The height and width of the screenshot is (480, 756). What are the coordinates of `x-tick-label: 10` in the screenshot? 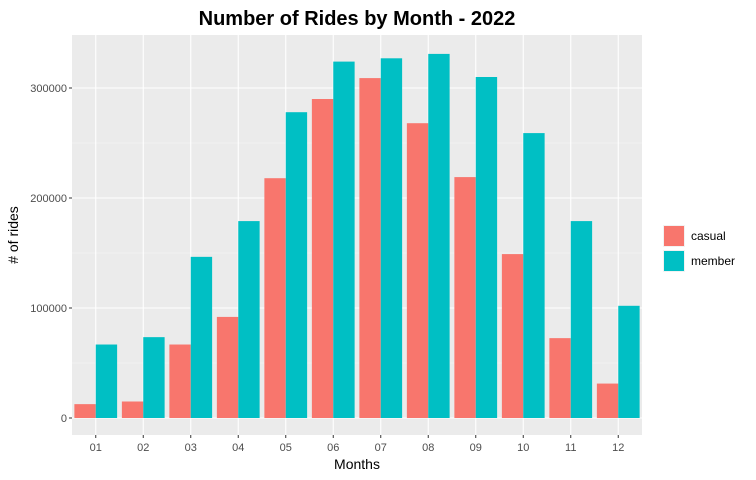 It's located at (523, 448).